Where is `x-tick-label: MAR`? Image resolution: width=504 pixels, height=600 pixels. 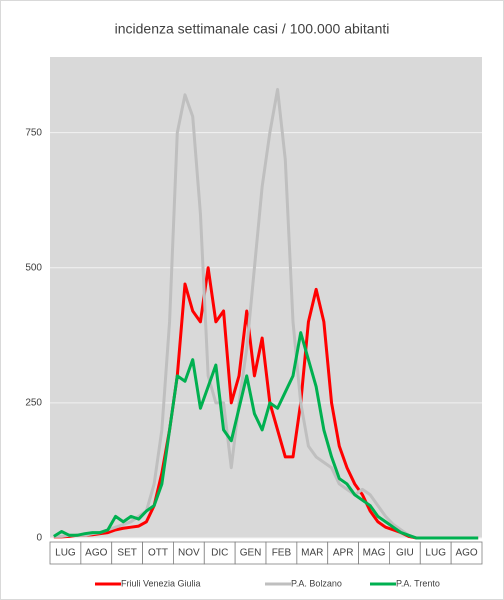 x-tick-label: MAR is located at coordinates (312, 553).